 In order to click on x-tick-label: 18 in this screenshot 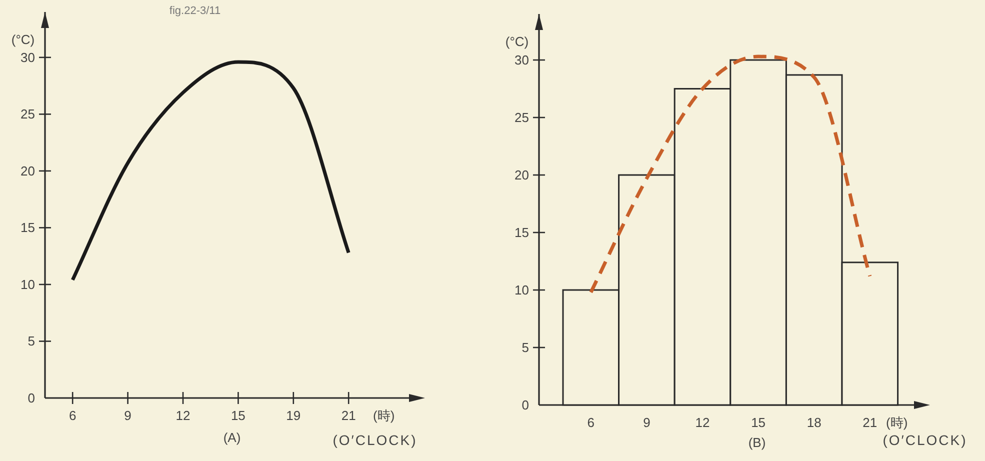, I will do `click(814, 422)`.